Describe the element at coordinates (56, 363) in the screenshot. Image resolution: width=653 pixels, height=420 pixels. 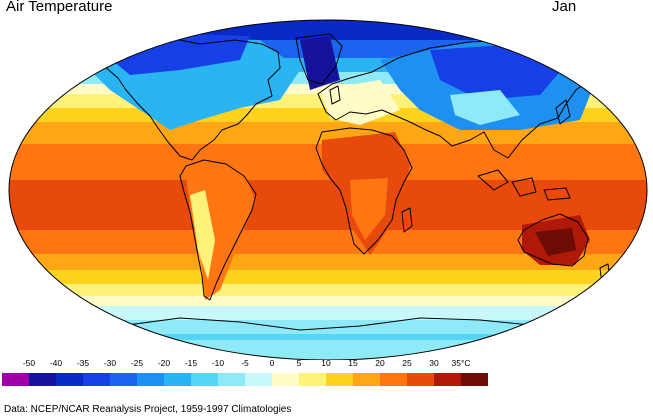
I see `legend-label: -40` at that location.